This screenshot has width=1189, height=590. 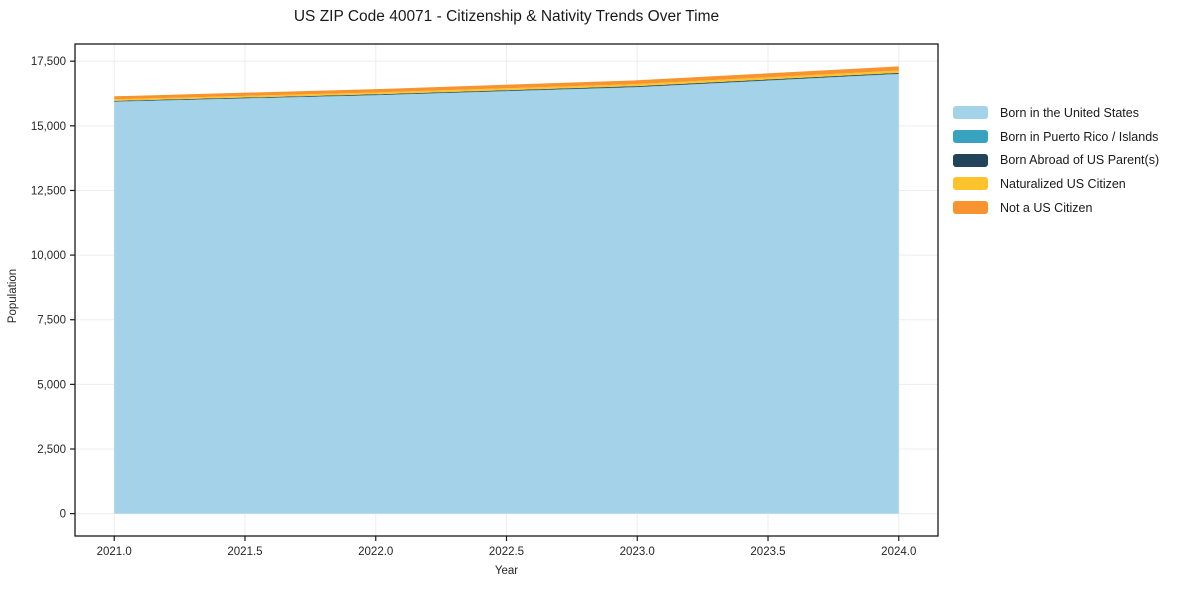 What do you see at coordinates (48, 127) in the screenshot?
I see `y-tick-label: 15,000` at bounding box center [48, 127].